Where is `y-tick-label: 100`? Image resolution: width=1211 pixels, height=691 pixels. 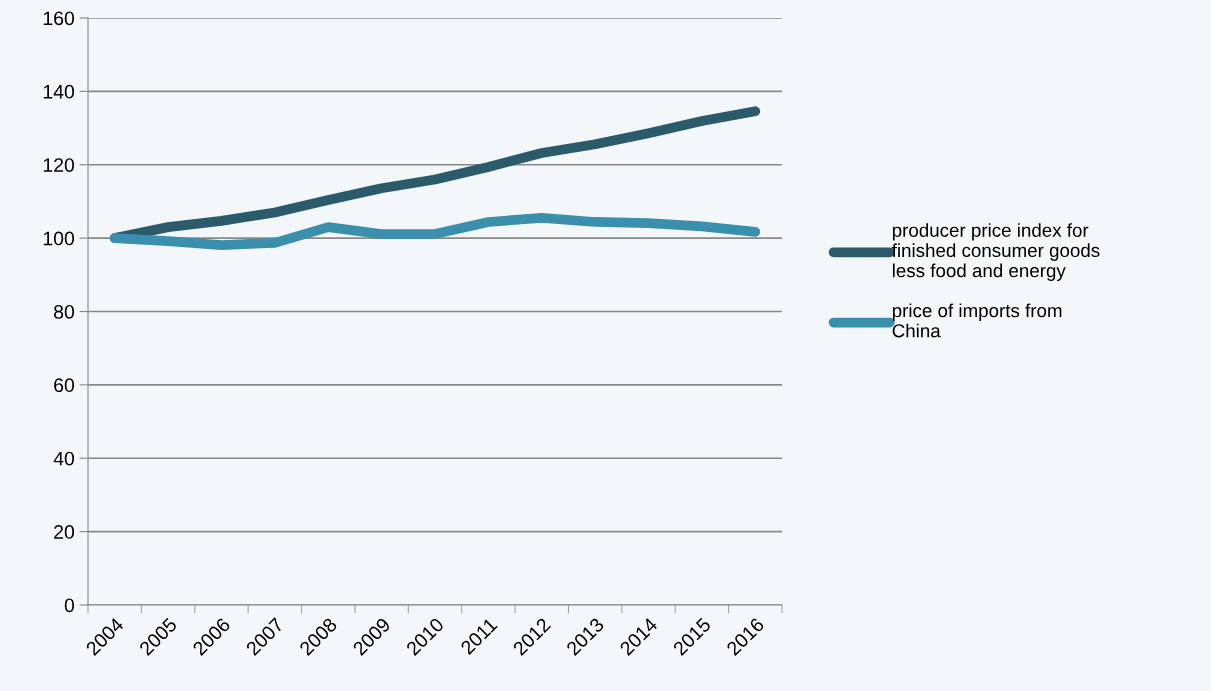 y-tick-label: 100 is located at coordinates (59, 238).